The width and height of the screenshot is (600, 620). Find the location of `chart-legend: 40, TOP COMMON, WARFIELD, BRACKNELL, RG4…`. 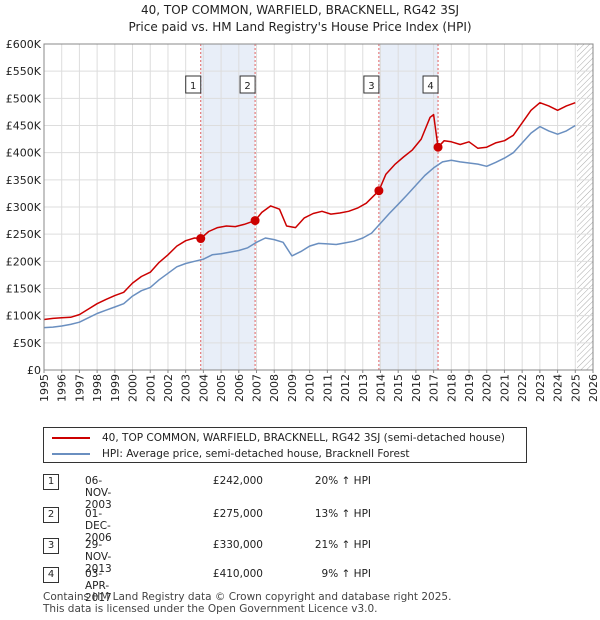

chart-legend: 40, TOP COMMON, WARFIELD, BRACKNELL, RG4… is located at coordinates (285, 445).